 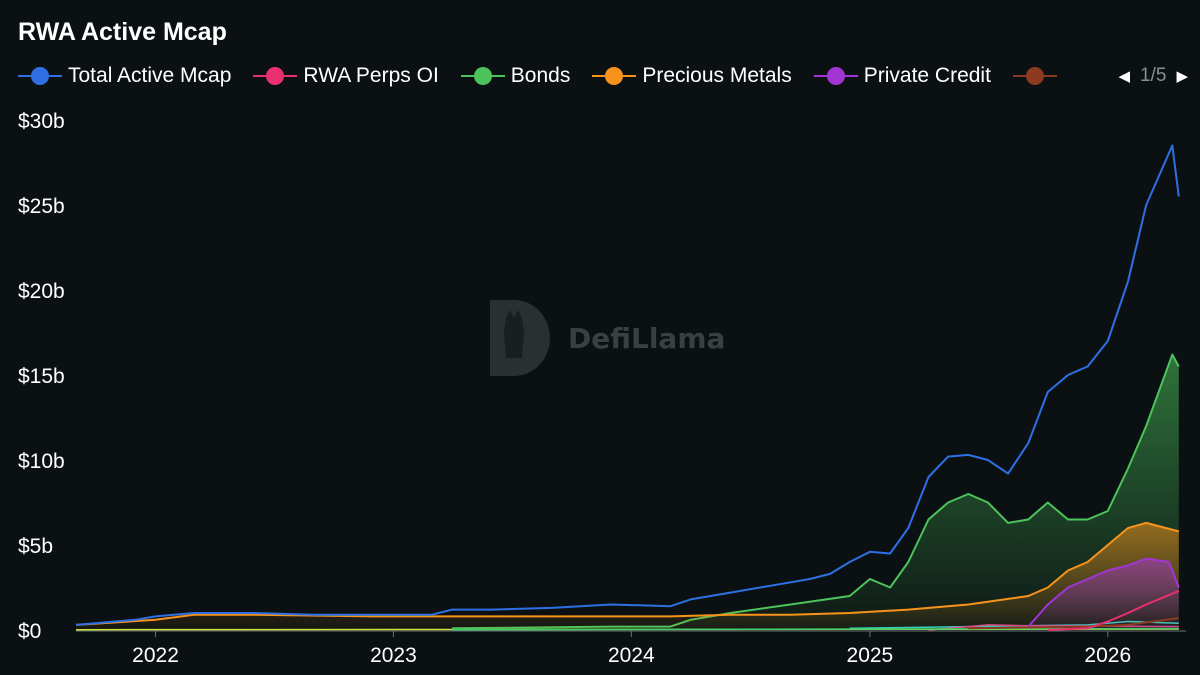 I want to click on legend-label: Bonds, so click(x=540, y=75).